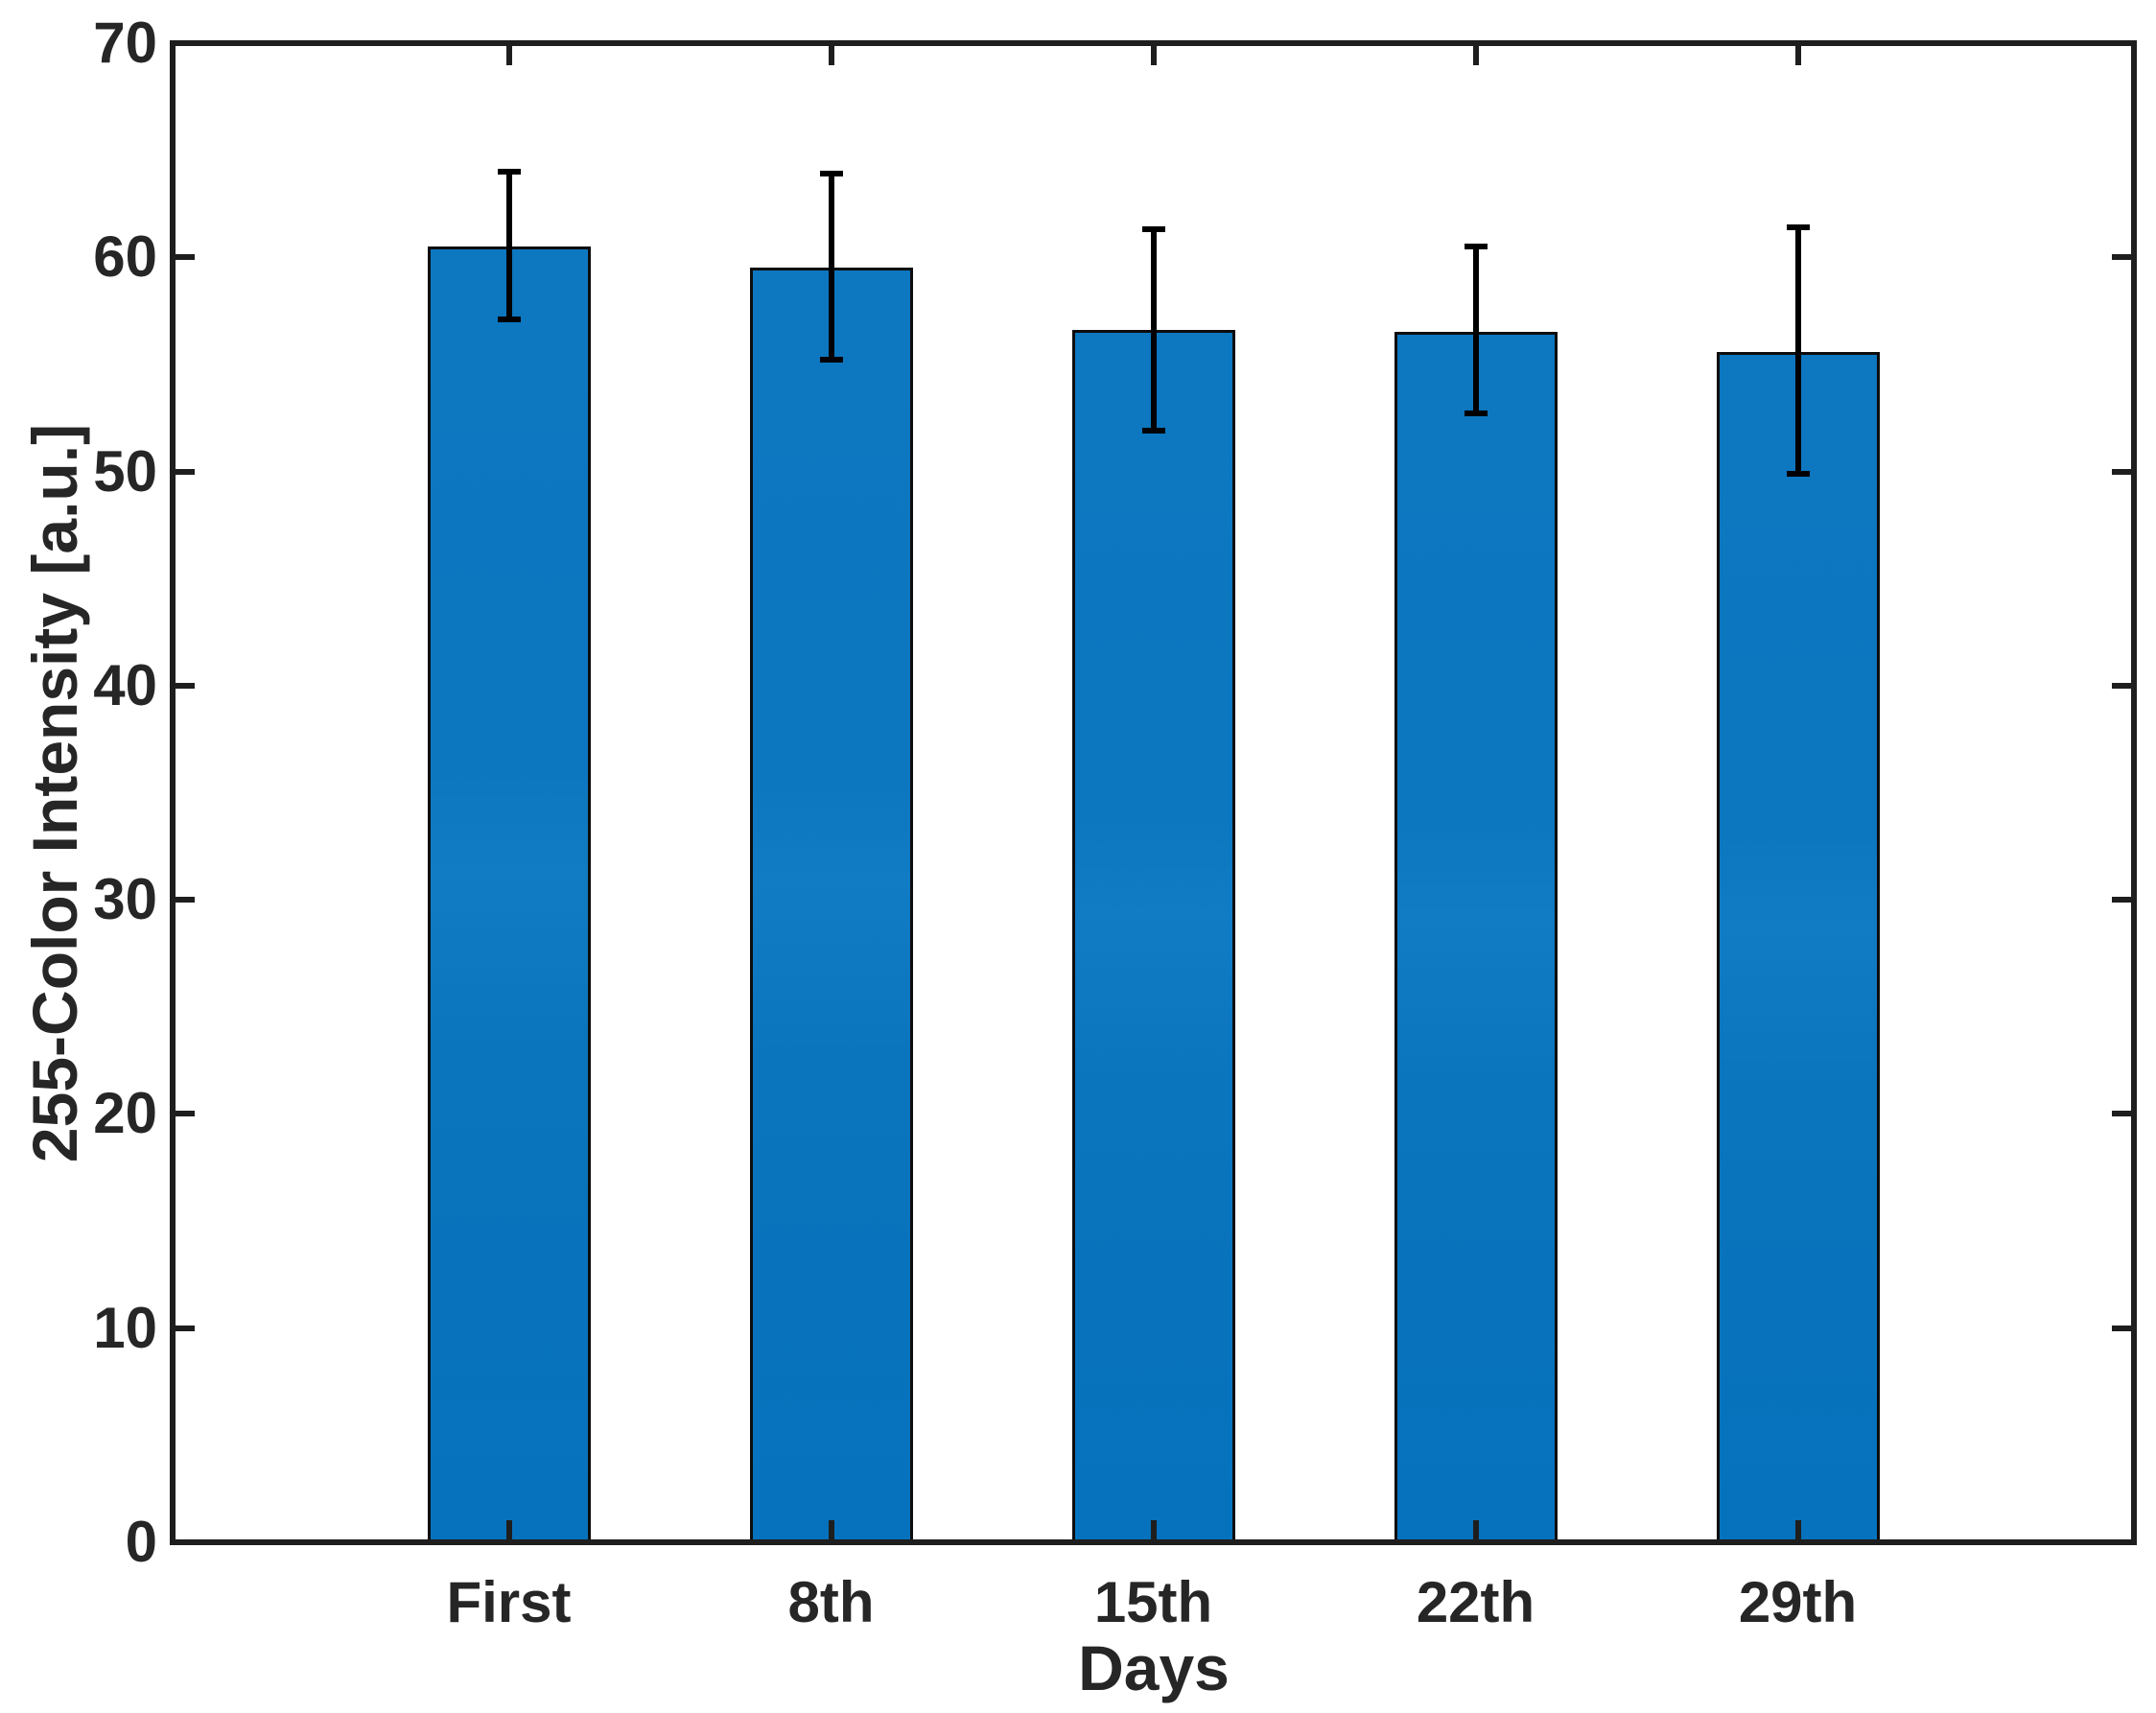 This screenshot has width=2156, height=1713. What do you see at coordinates (141, 1542) in the screenshot?
I see `y-tick-label: 0` at bounding box center [141, 1542].